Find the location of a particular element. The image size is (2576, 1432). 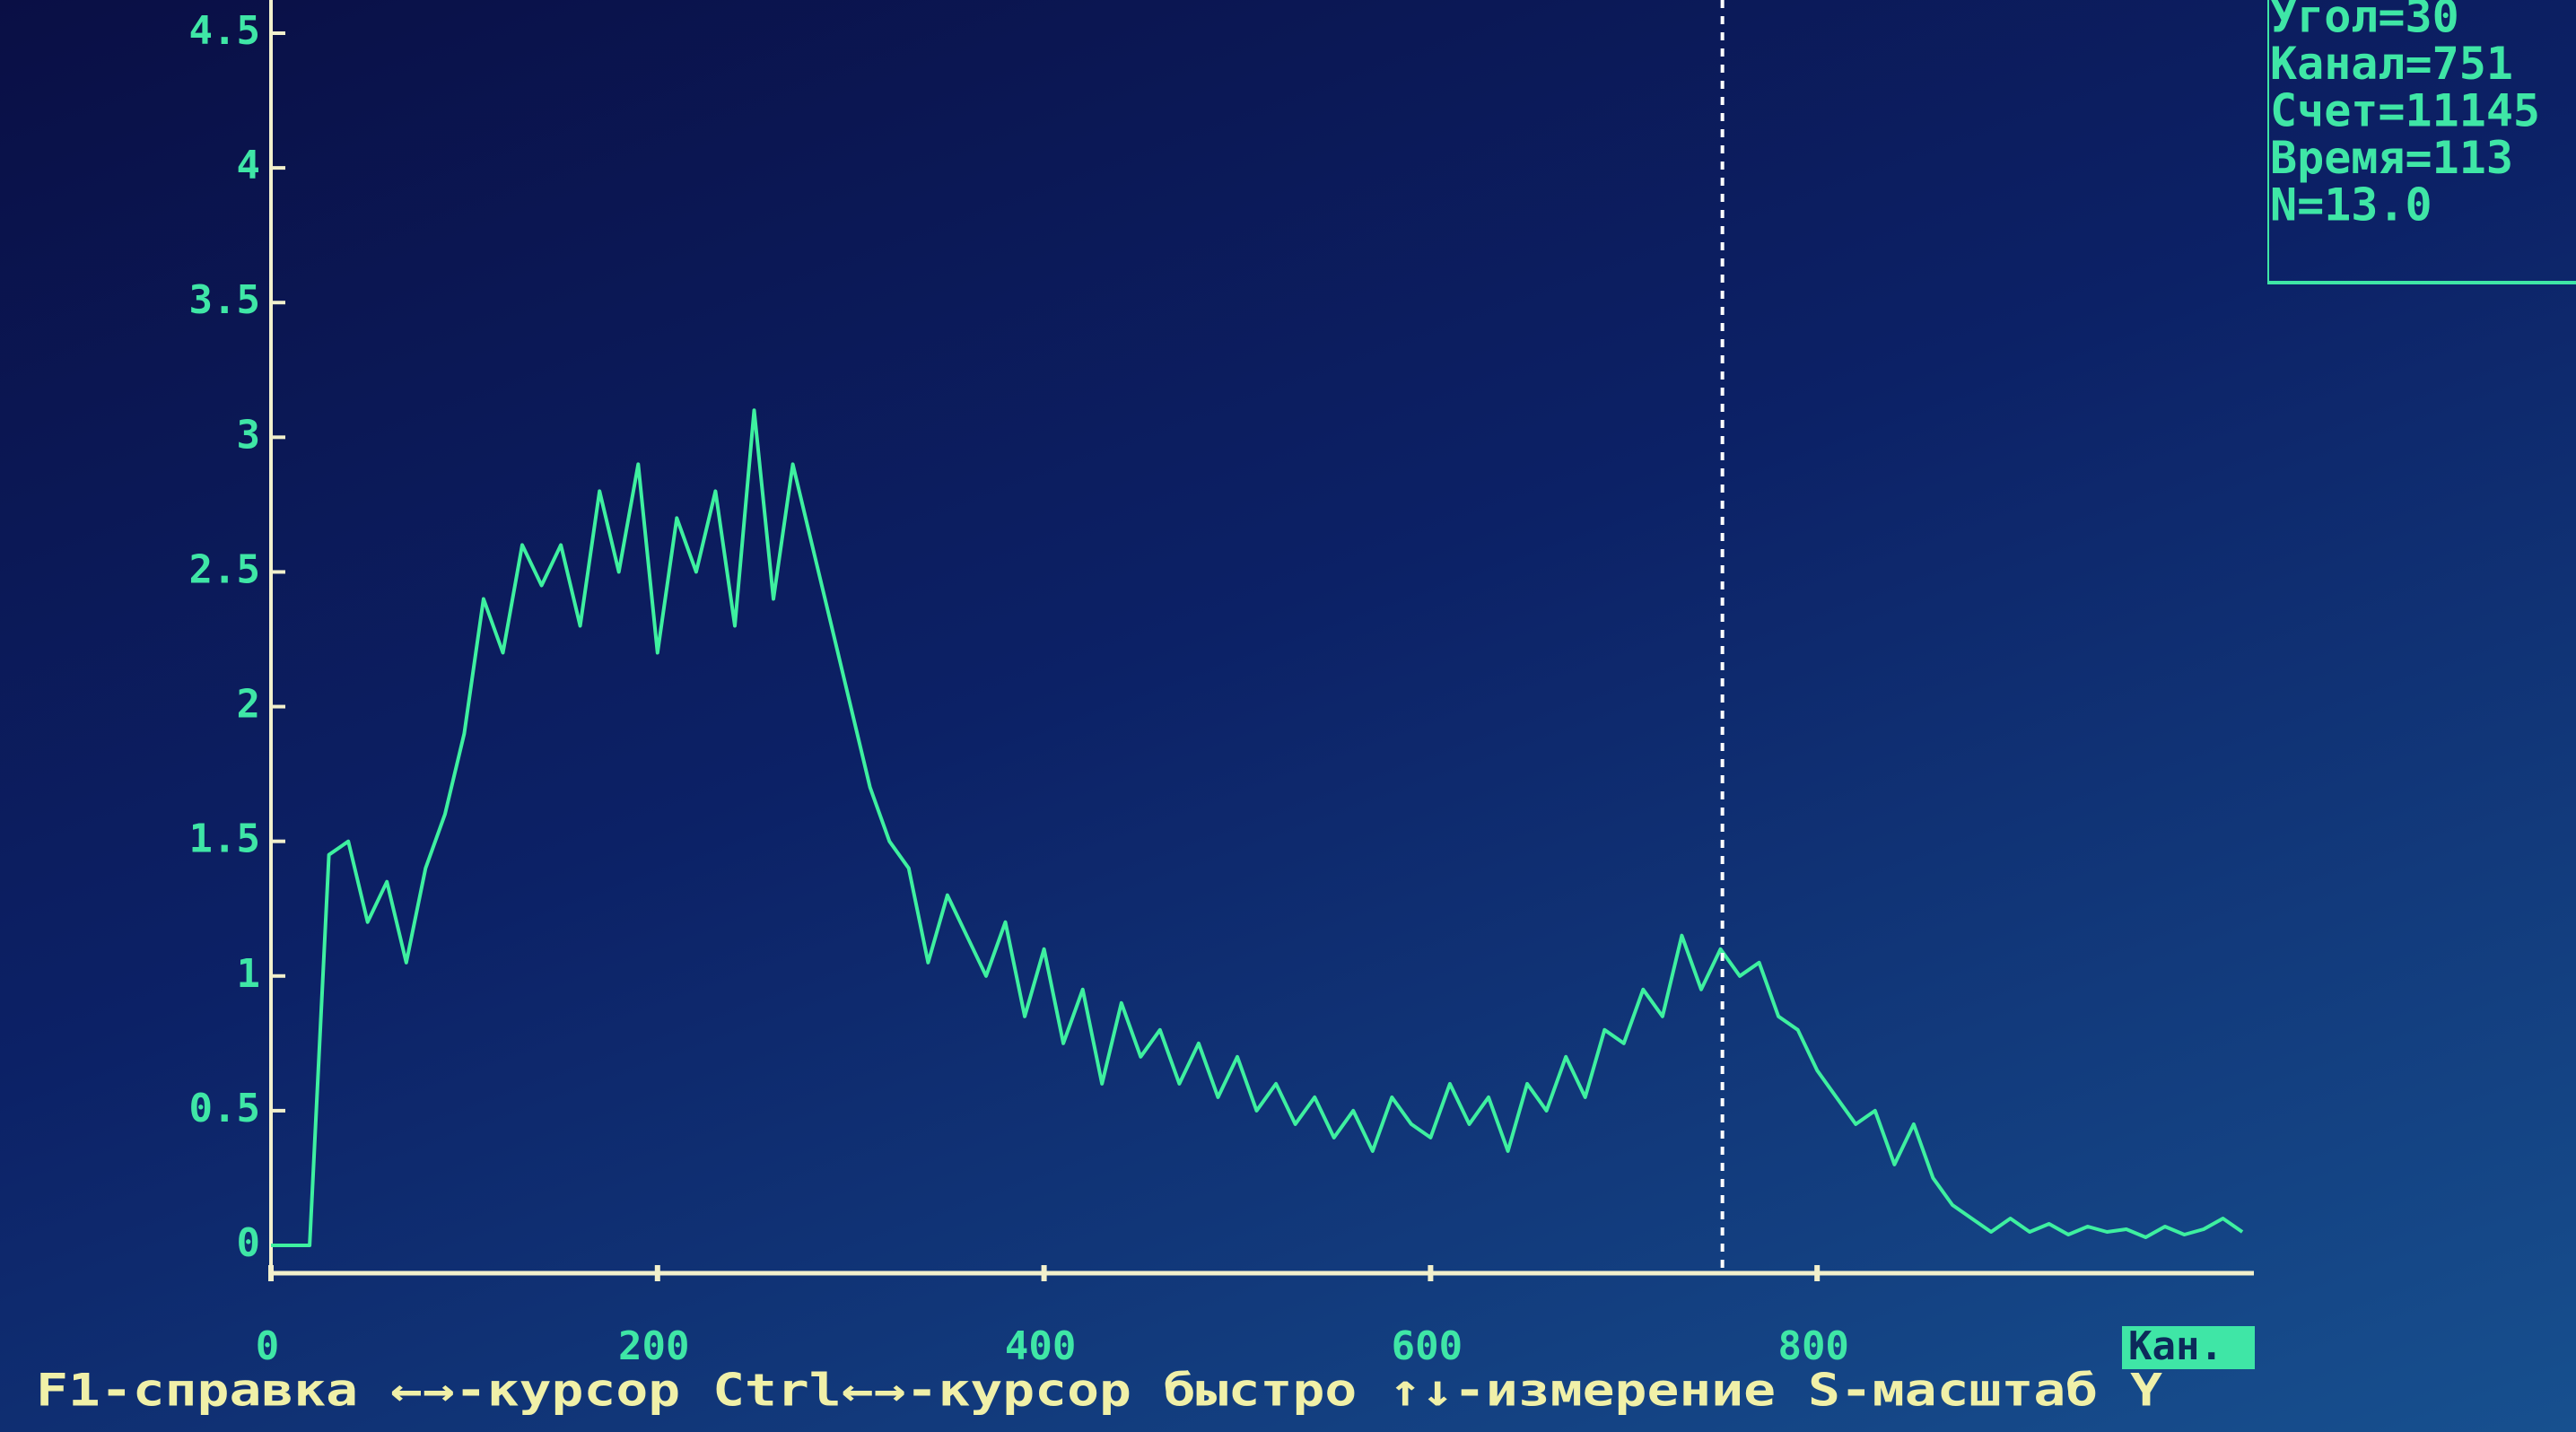

info-line: Канал=751 is located at coordinates (2391, 64).